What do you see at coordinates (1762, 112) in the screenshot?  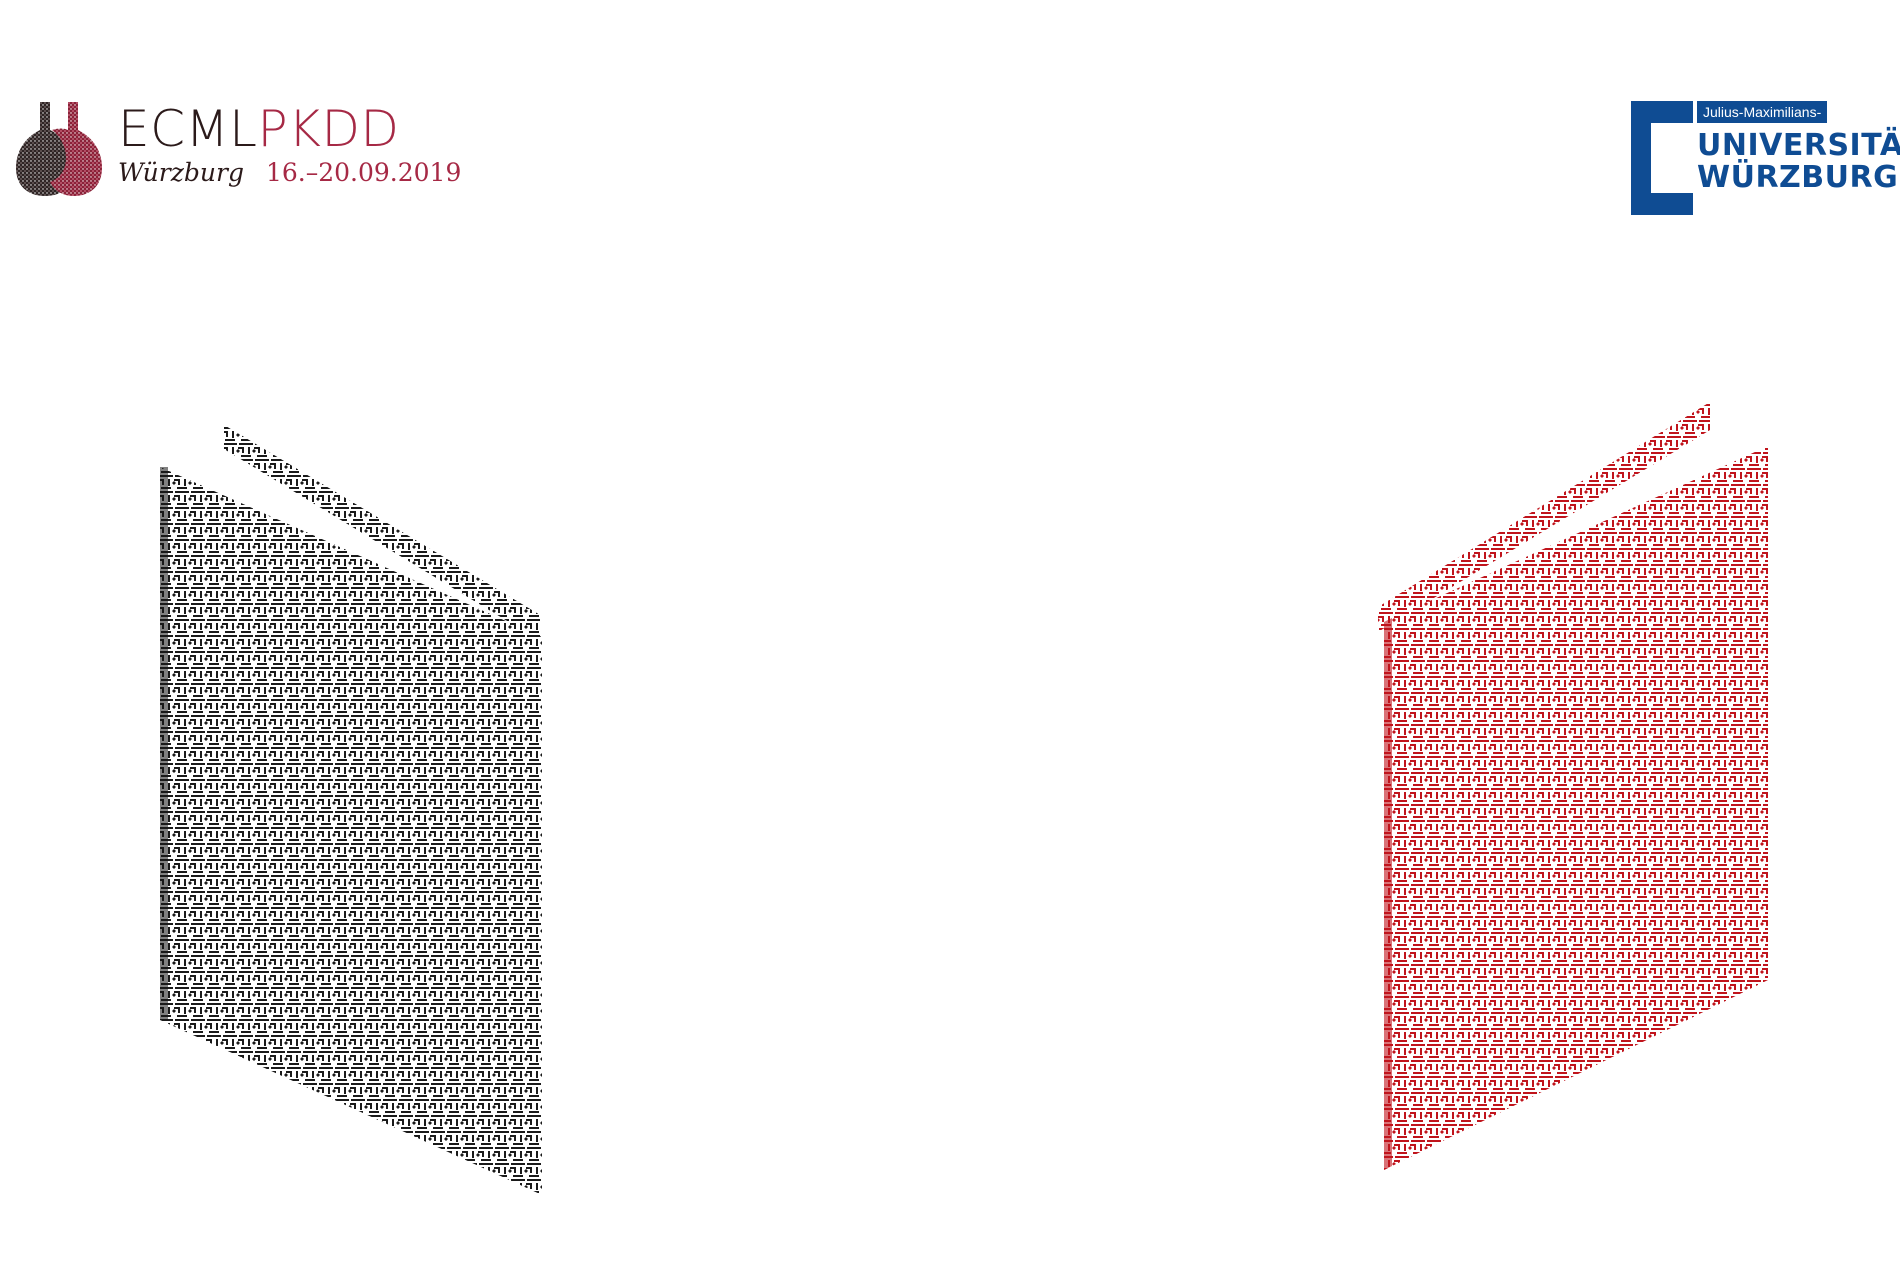 I see `university-top-line: Julius-Maximilians-` at bounding box center [1762, 112].